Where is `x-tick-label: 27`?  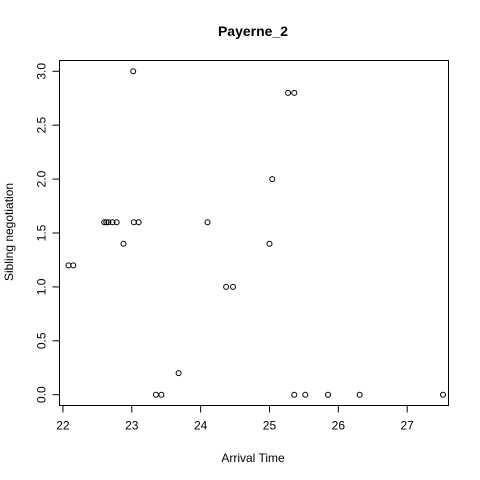 x-tick-label: 27 is located at coordinates (408, 426).